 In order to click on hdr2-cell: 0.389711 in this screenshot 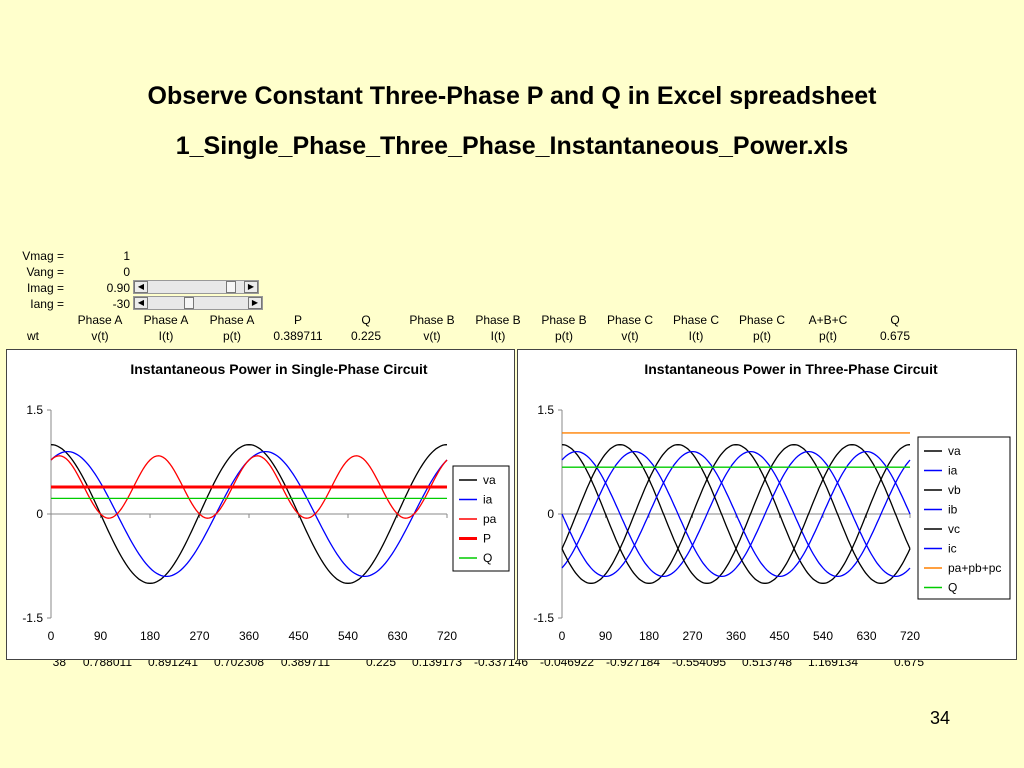, I will do `click(298, 336)`.